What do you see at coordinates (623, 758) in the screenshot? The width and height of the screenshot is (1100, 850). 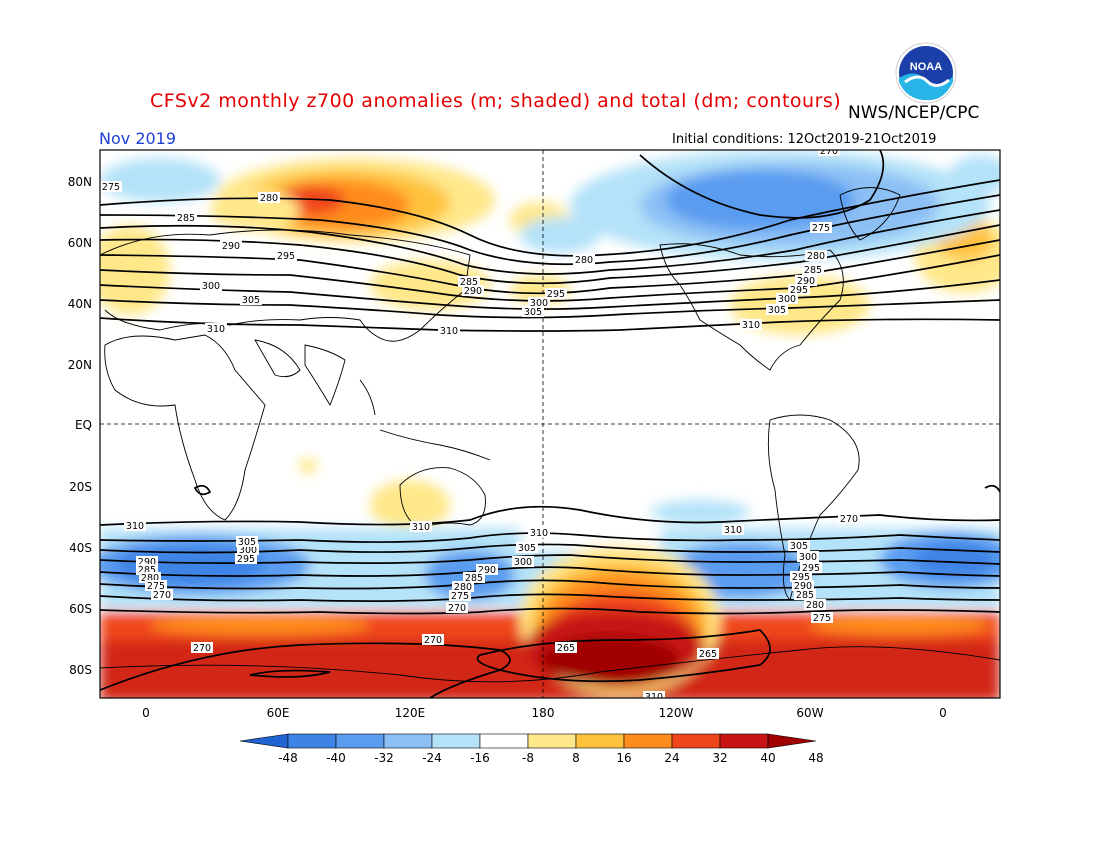 I see `colorbar-label: 16` at bounding box center [623, 758].